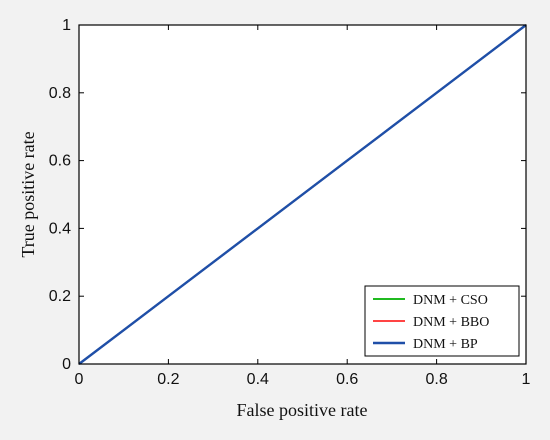  What do you see at coordinates (66, 364) in the screenshot?
I see `y-tick-label: 0` at bounding box center [66, 364].